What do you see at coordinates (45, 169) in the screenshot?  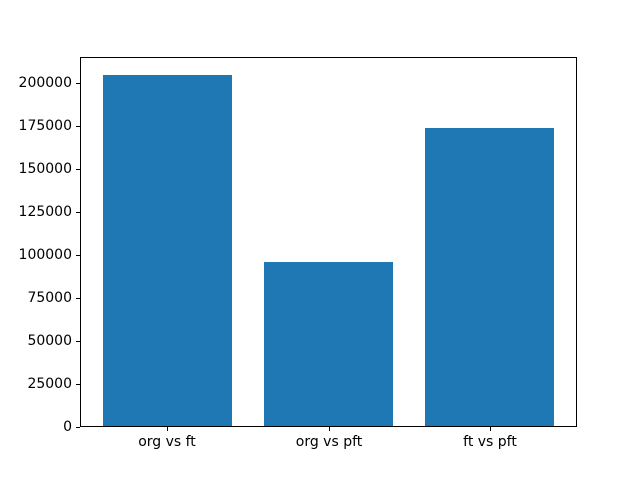 I see `y-tick-label: 150000` at bounding box center [45, 169].